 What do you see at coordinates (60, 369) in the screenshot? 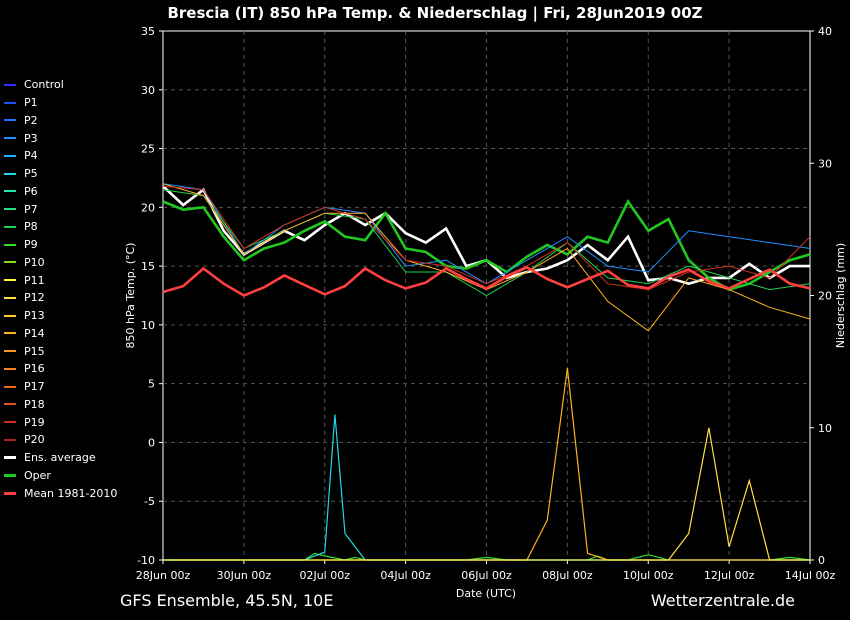
I see `legend-item: P16` at bounding box center [60, 369].